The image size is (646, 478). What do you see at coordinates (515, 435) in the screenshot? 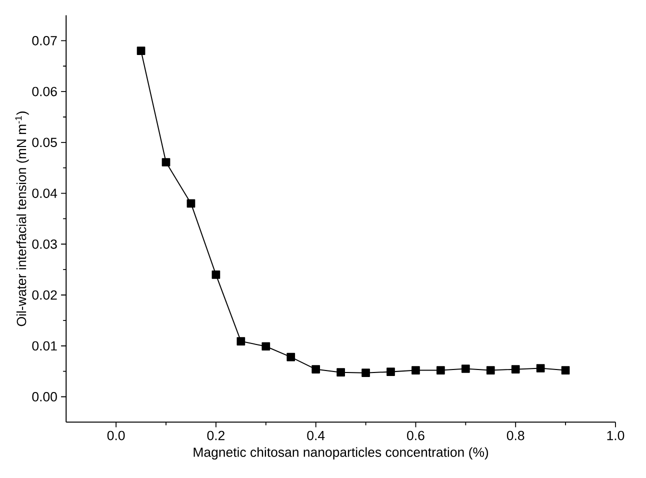
I see `x-tick-label: 0.8` at bounding box center [515, 435].